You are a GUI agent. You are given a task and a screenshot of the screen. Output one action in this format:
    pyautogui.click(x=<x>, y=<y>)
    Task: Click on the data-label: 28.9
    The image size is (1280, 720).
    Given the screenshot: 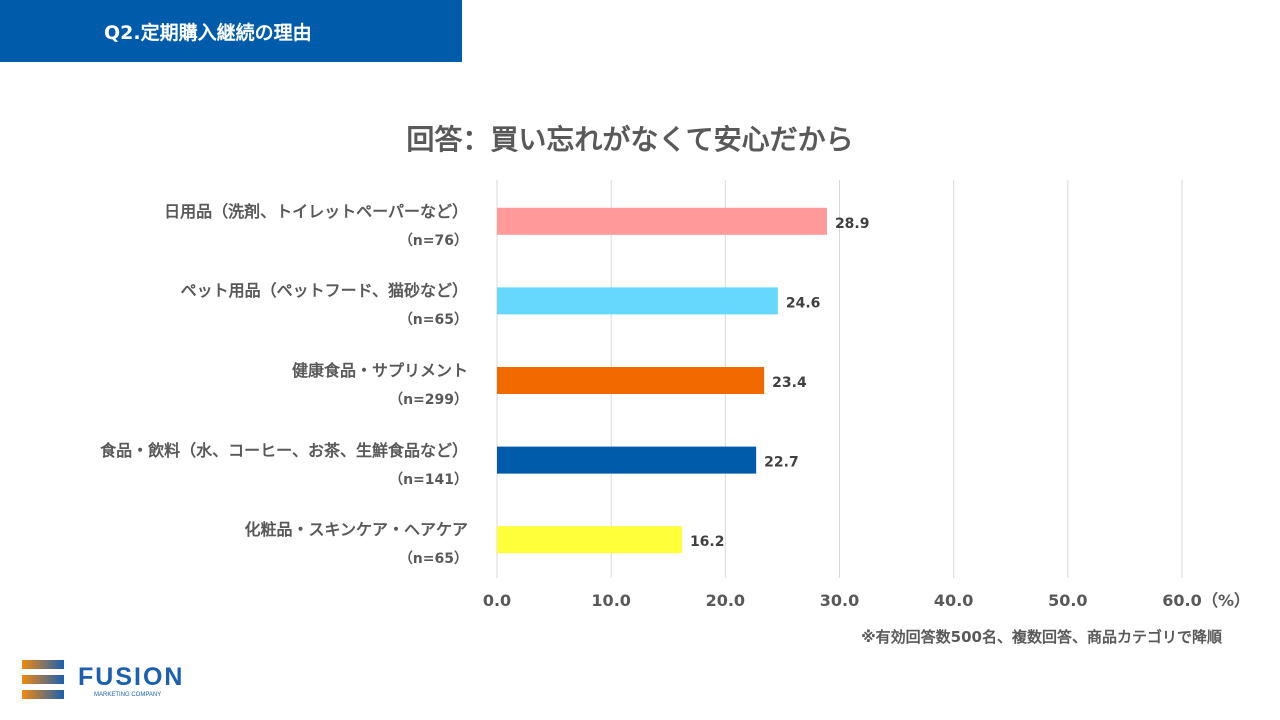 What is the action you would take?
    pyautogui.click(x=852, y=224)
    